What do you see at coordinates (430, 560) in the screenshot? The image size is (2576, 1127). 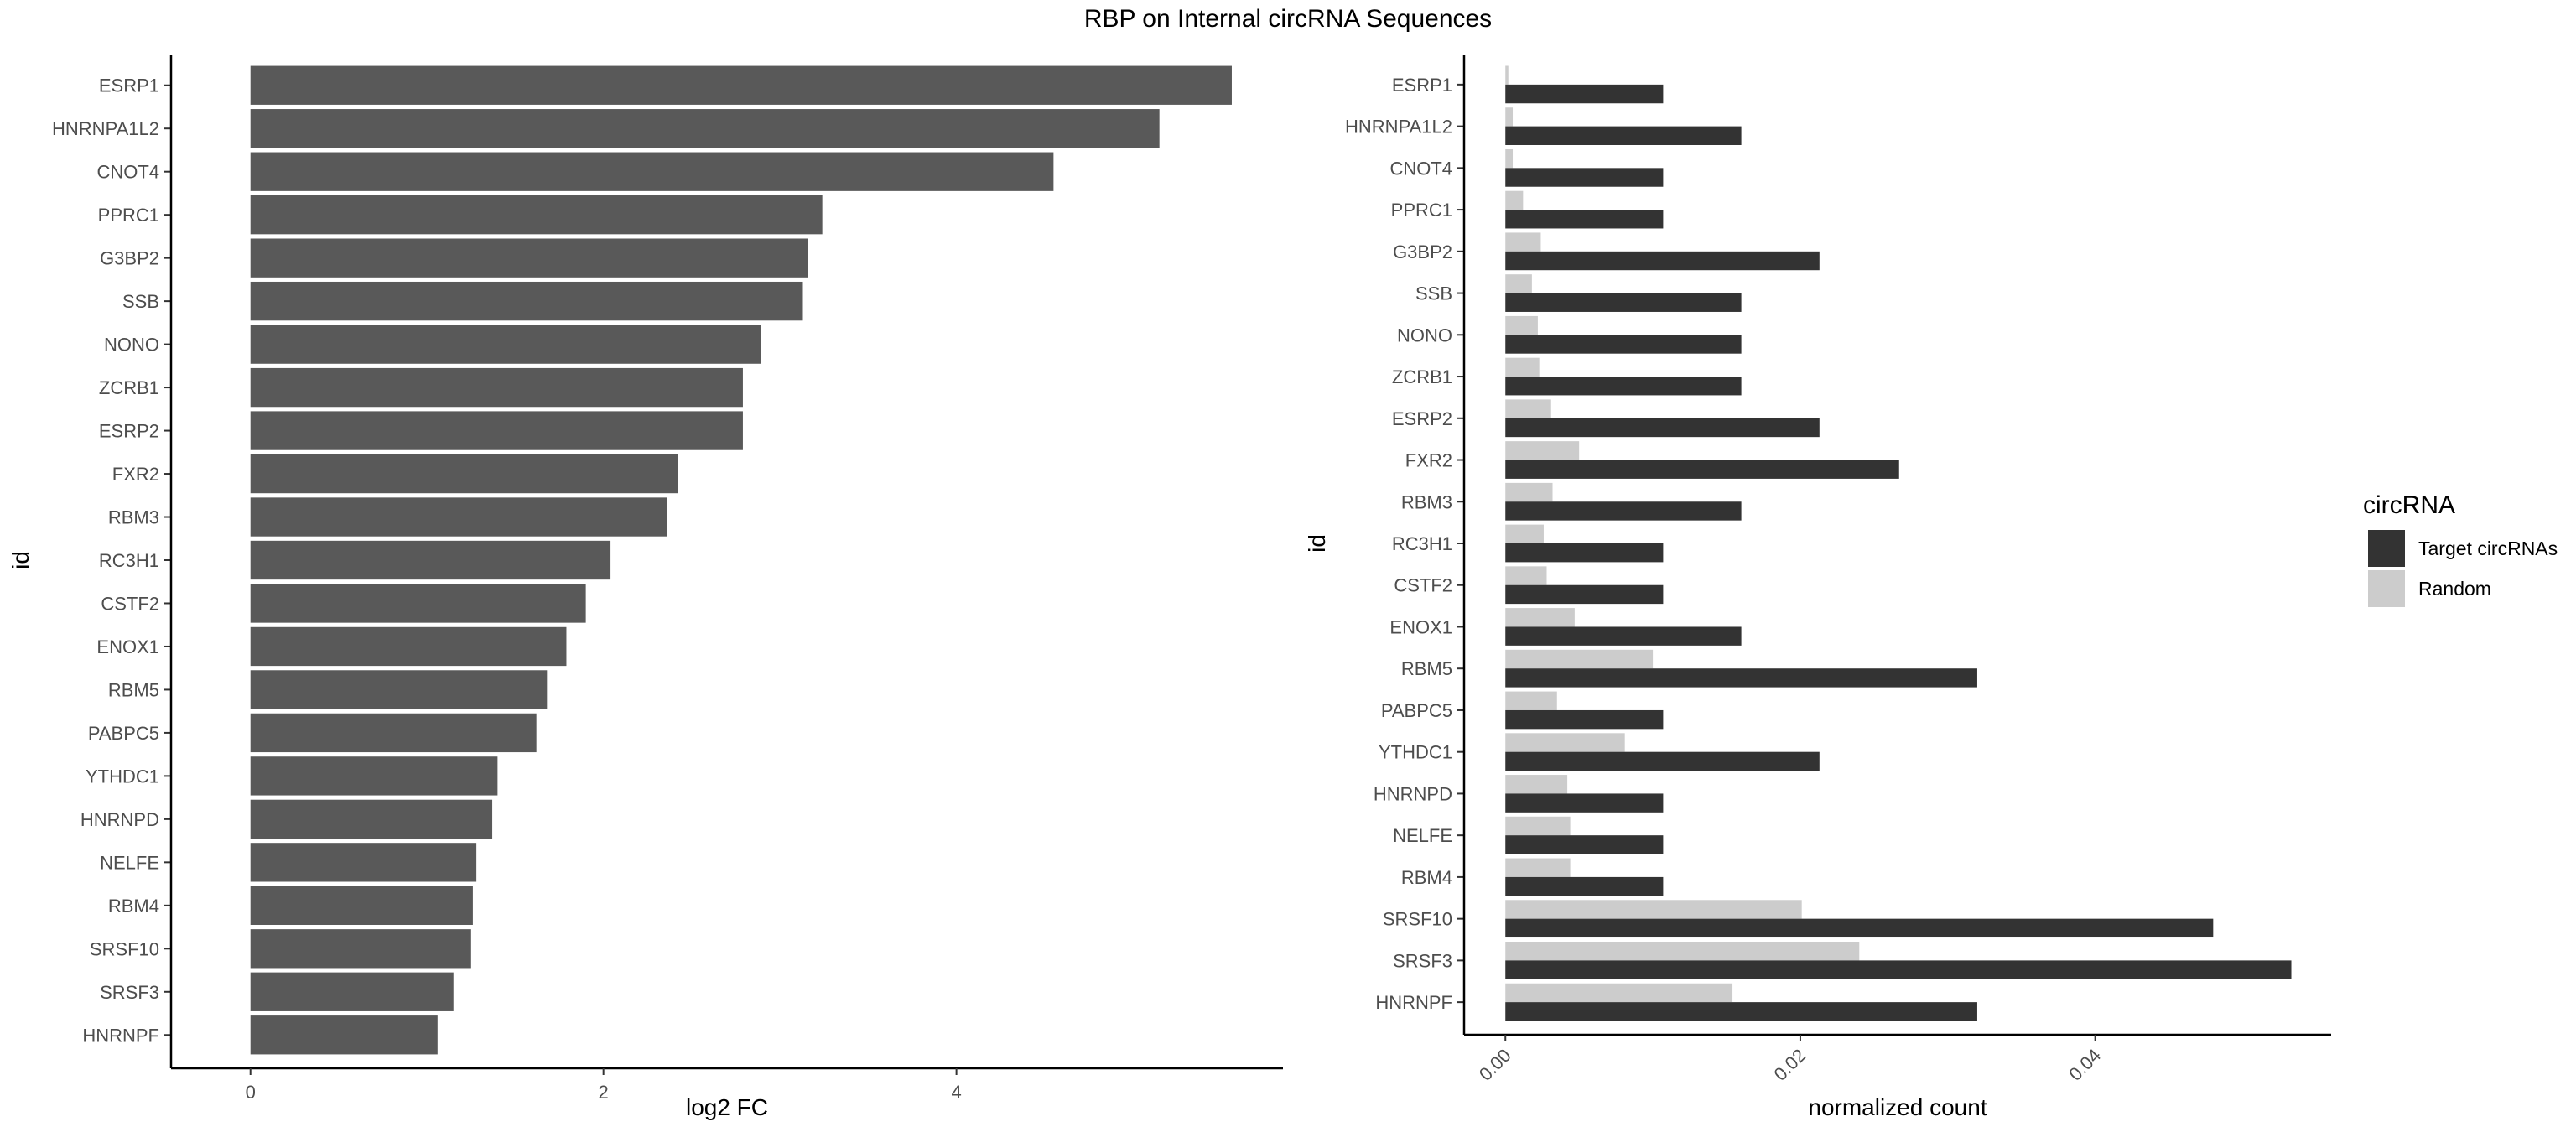 I see `bar-rc3h1` at bounding box center [430, 560].